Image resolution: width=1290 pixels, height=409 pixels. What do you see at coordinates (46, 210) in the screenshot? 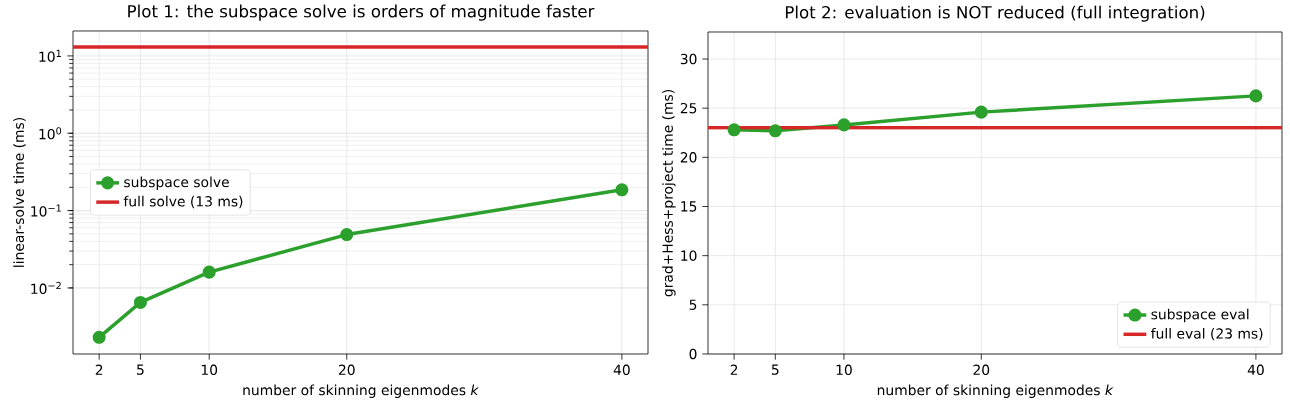
I see `y-tick-label: 10$^{−1}$` at bounding box center [46, 210].